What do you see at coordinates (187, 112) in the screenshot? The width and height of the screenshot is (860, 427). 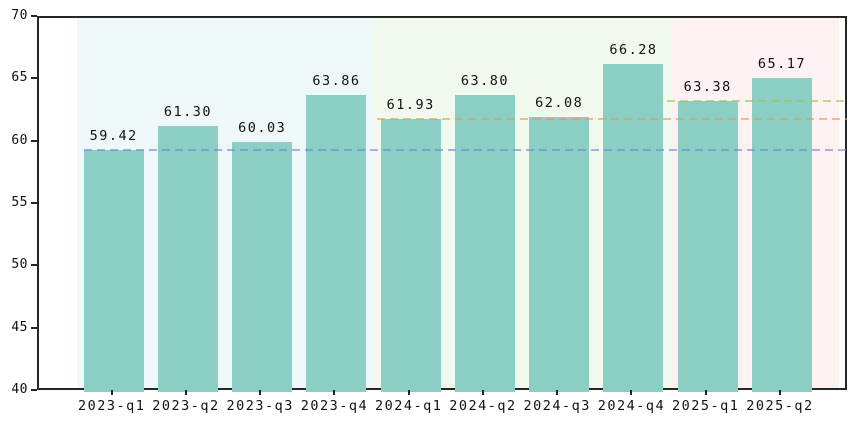 I see `bar-value-label: 61.30` at bounding box center [187, 112].